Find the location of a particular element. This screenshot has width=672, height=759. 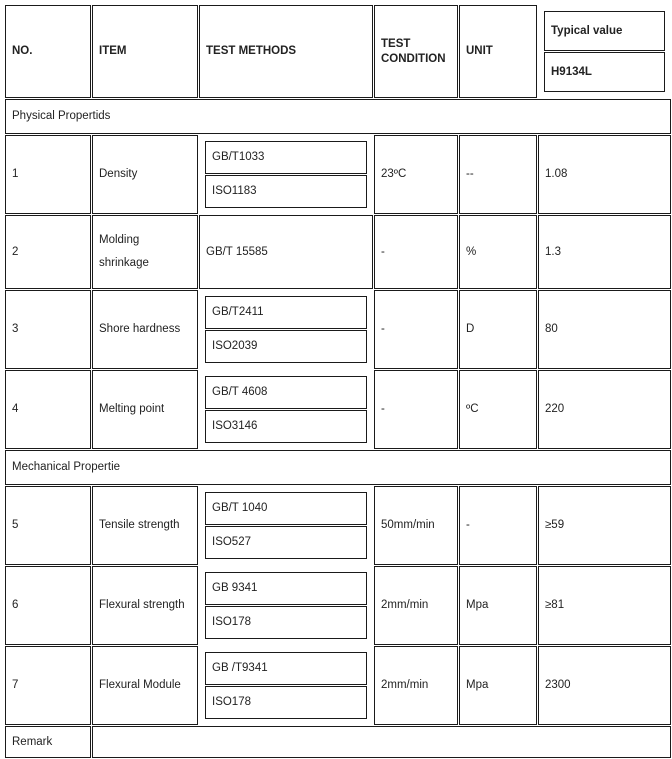

row-typical-value: 220 is located at coordinates (604, 409).